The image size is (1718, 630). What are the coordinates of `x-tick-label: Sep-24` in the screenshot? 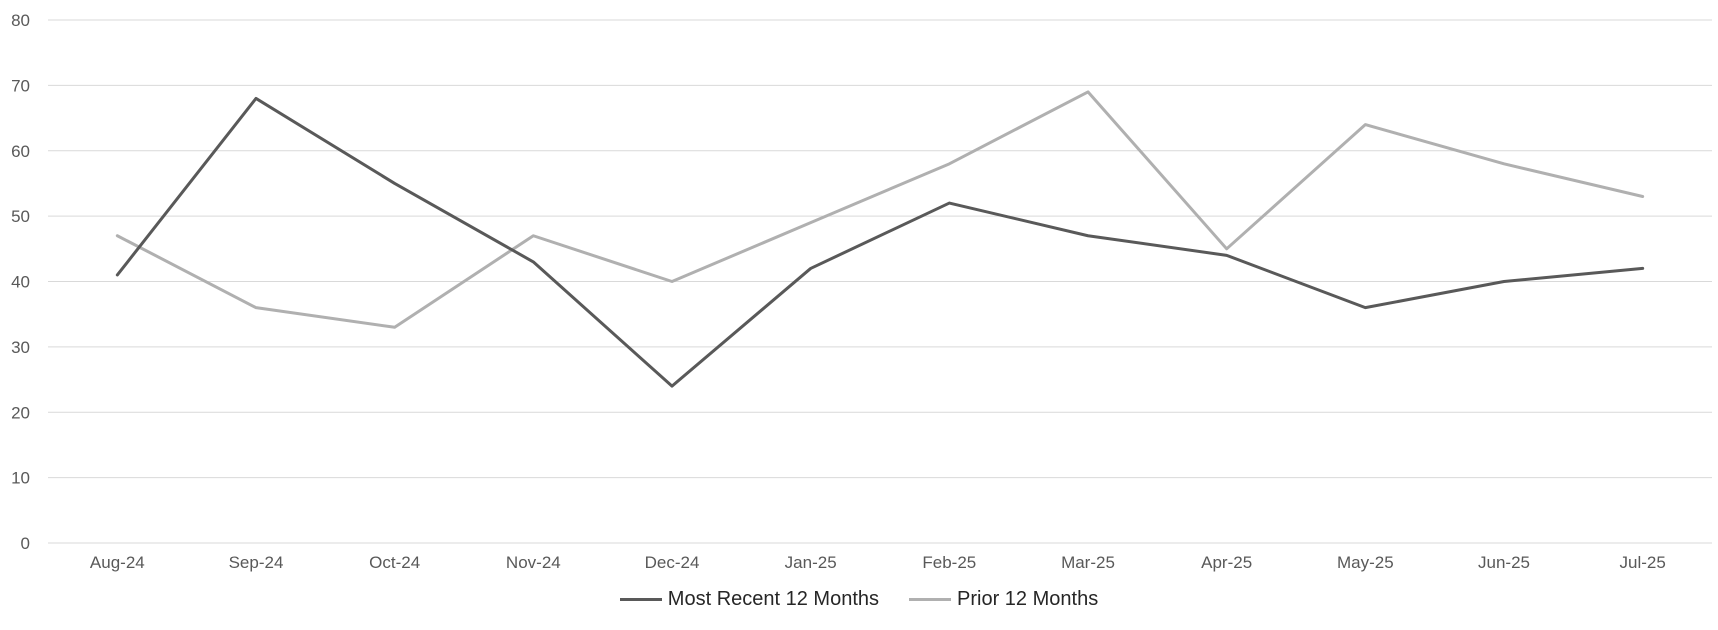 It's located at (256, 562).